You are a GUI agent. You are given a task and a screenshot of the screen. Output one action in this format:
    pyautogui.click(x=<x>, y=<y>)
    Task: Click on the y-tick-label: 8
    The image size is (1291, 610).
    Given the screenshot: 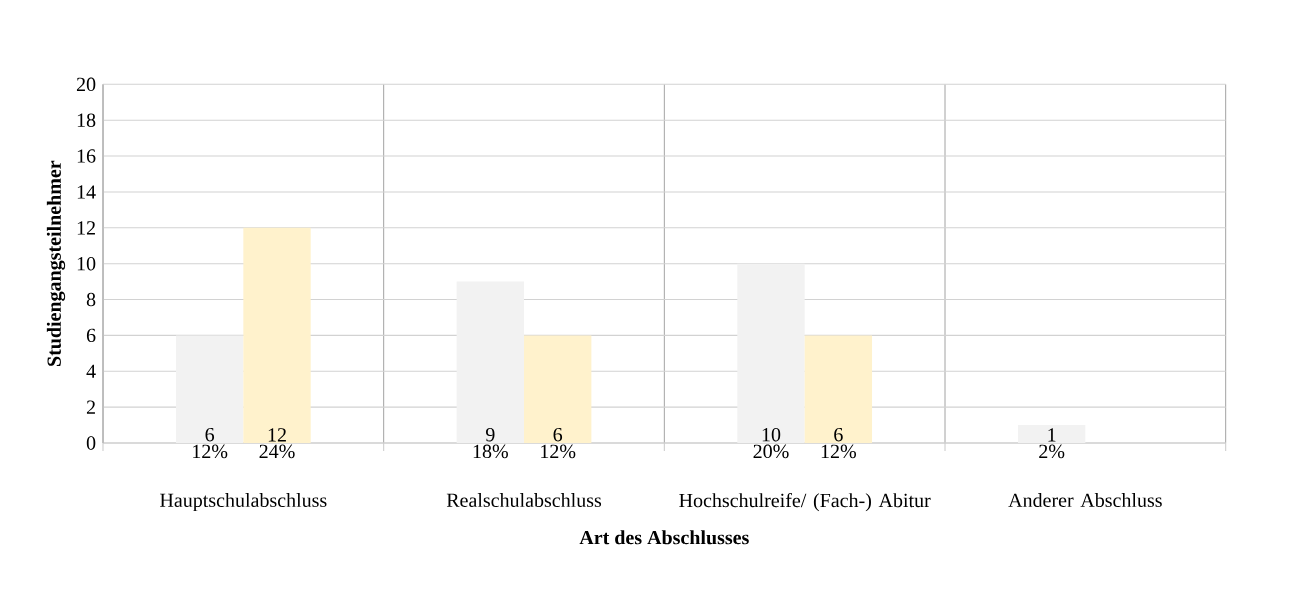 What is the action you would take?
    pyautogui.click(x=91, y=299)
    